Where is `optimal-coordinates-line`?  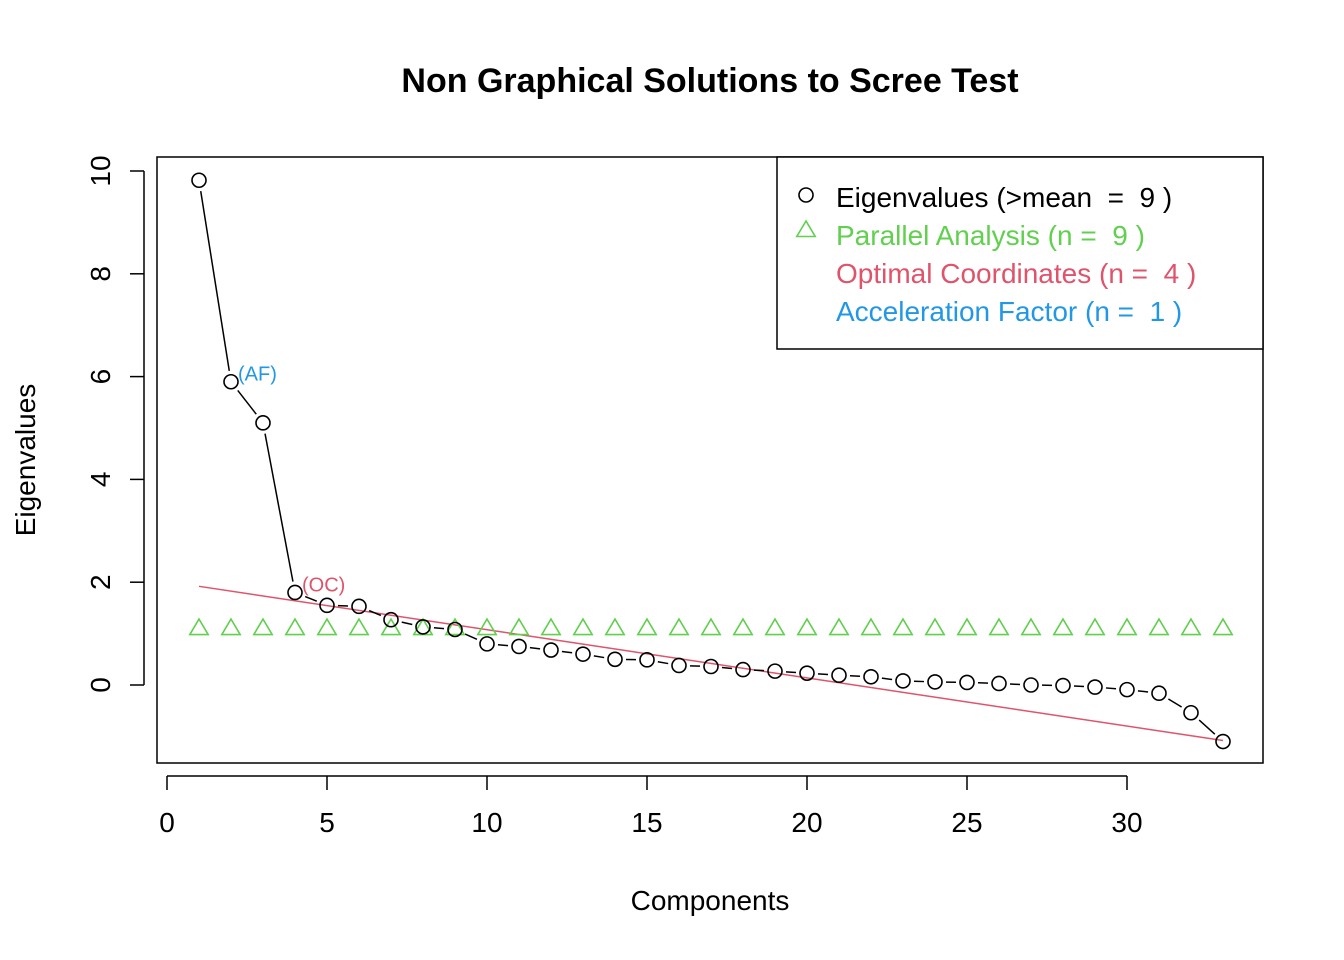 optimal-coordinates-line is located at coordinates (711, 663).